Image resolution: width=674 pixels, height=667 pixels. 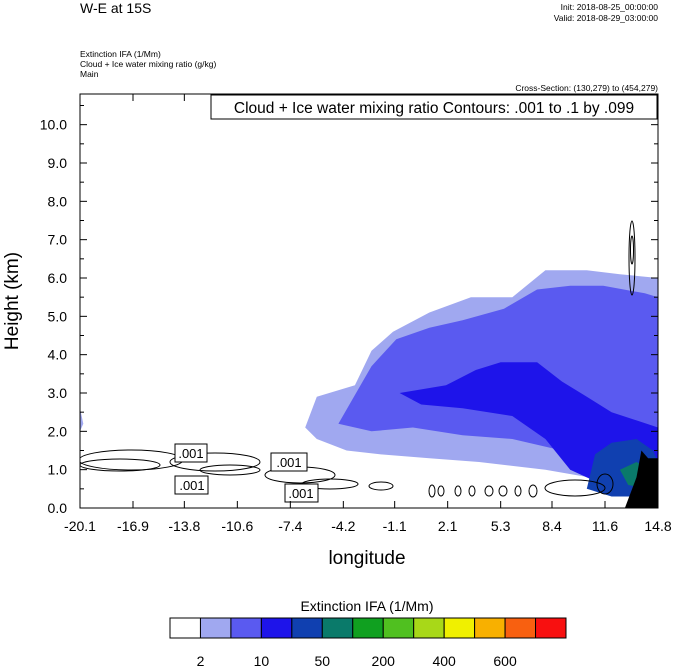 I want to click on x-tick-label: 11.6, so click(x=605, y=526).